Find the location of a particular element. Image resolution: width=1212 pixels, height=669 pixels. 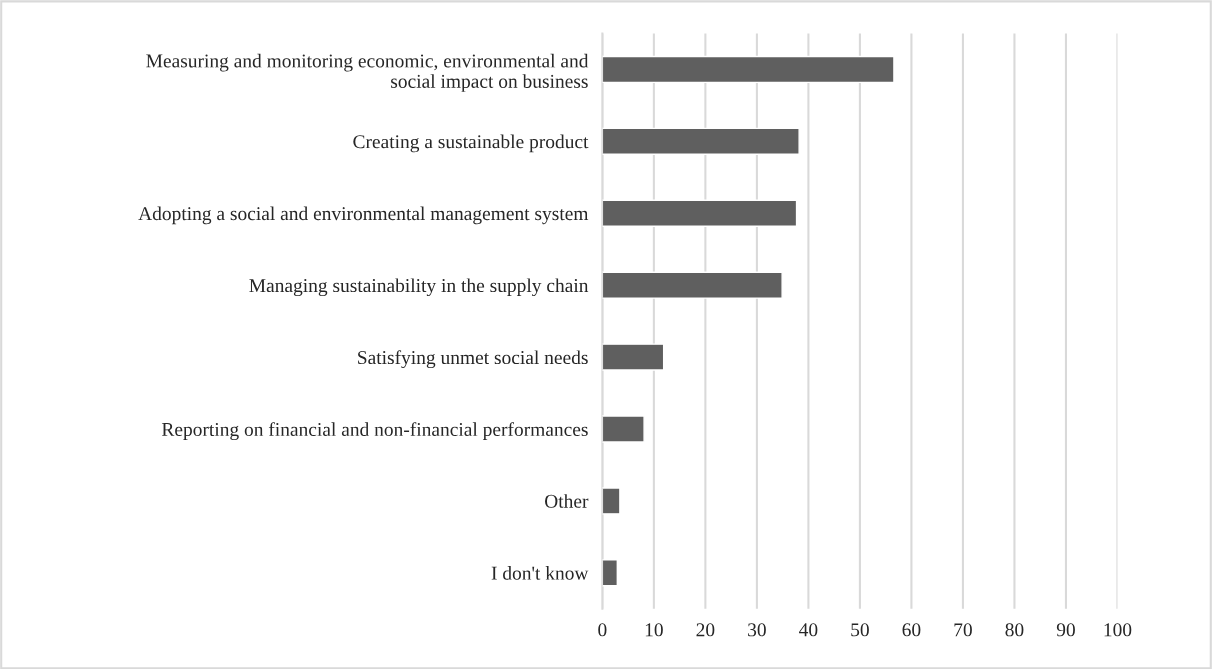

y-tick-label: I don't know is located at coordinates (540, 573).